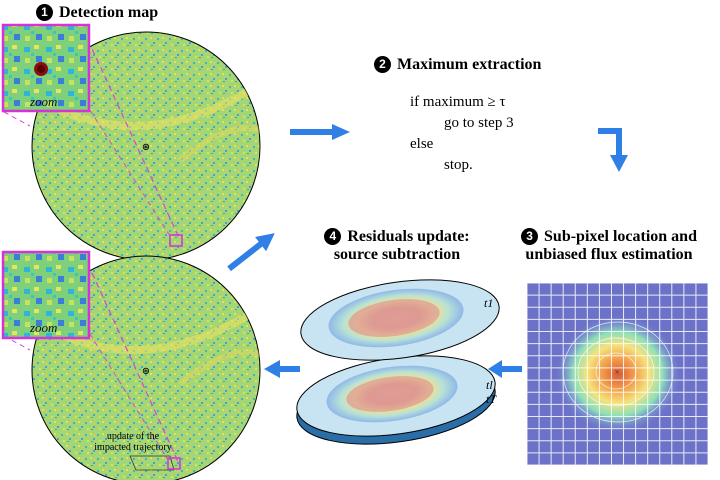 This screenshot has width=720, height=480. Describe the element at coordinates (46, 295) in the screenshot. I see `zoom-inset-bottom` at that location.